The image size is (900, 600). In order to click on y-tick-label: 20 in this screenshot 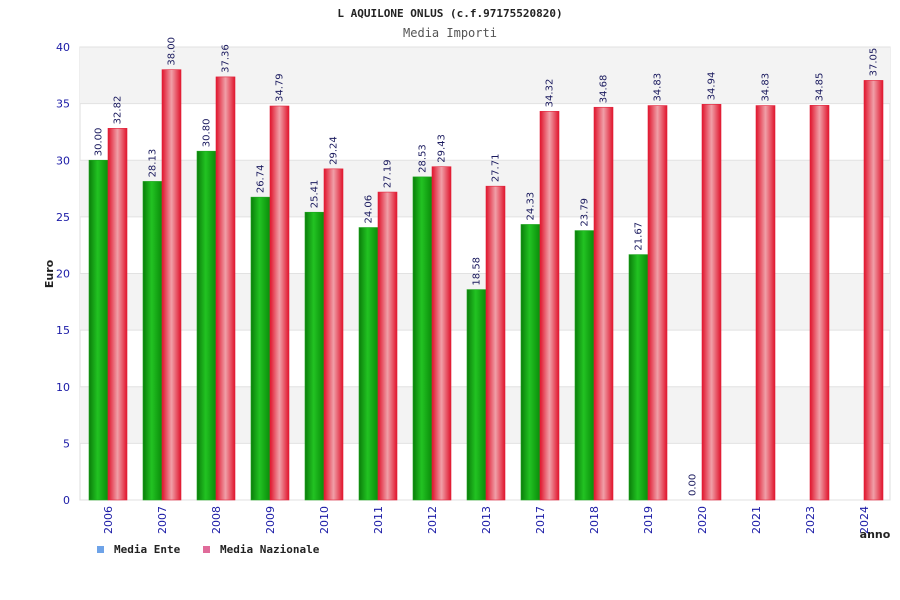, I will do `click(63, 274)`.